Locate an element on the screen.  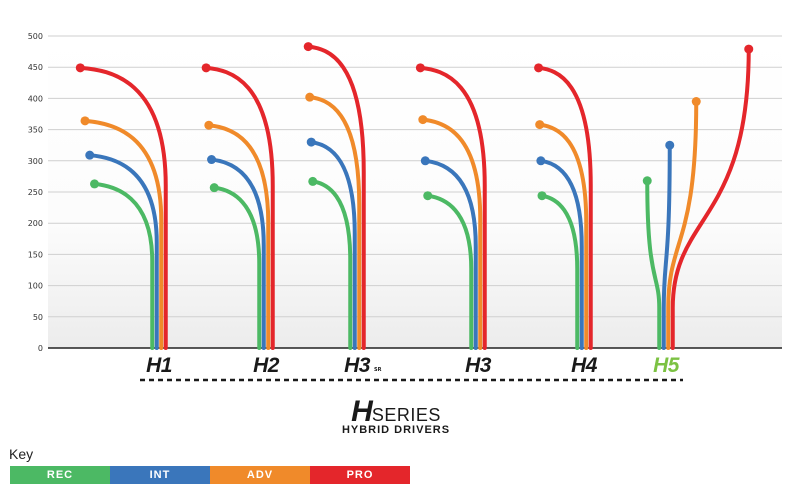
y-tick-label: 500 is located at coordinates (35, 36).